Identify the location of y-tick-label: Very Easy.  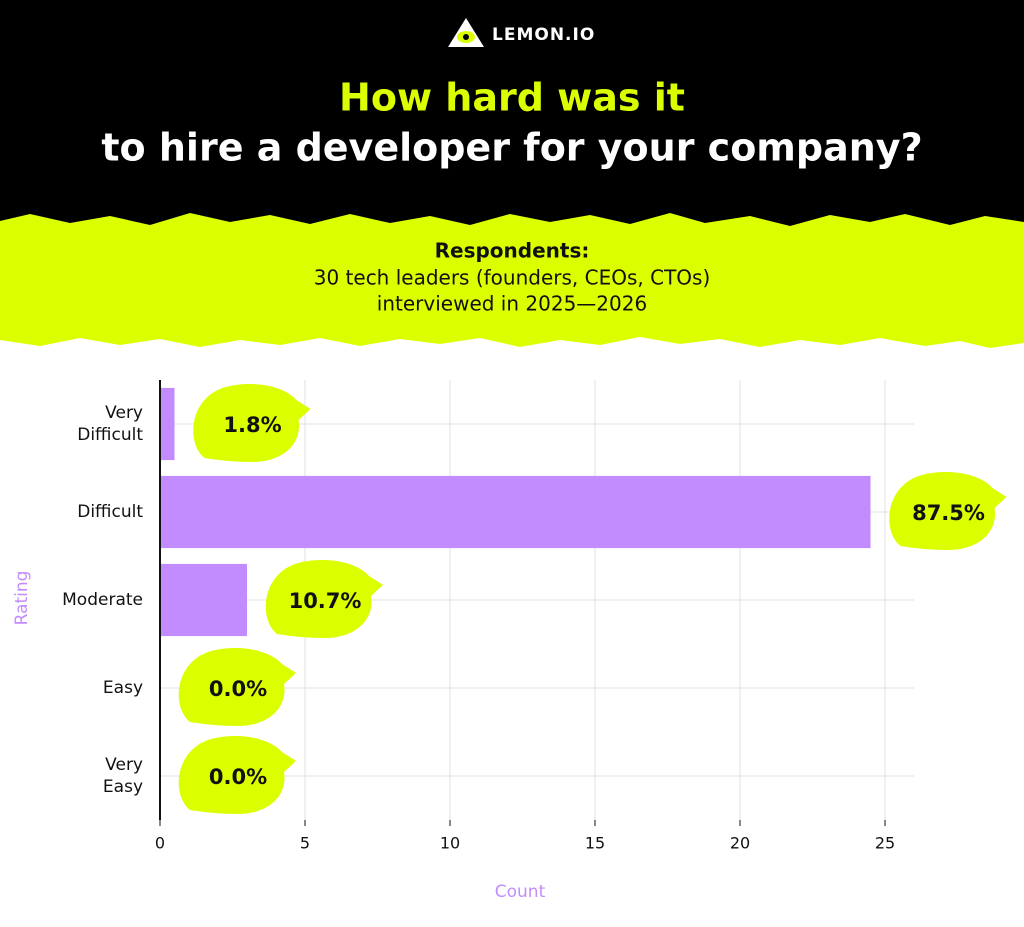
(122, 776).